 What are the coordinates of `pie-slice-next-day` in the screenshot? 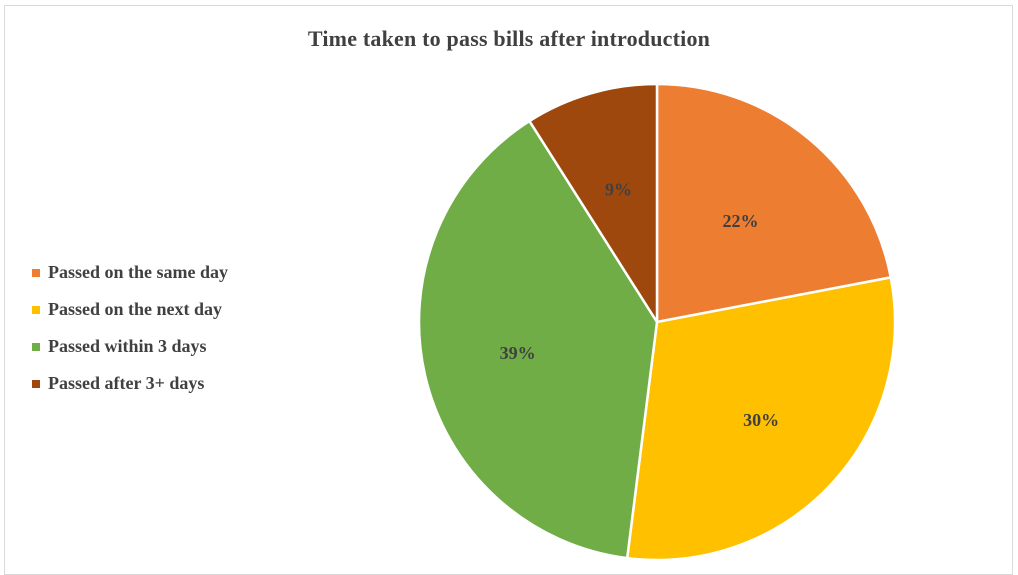 It's located at (761, 419).